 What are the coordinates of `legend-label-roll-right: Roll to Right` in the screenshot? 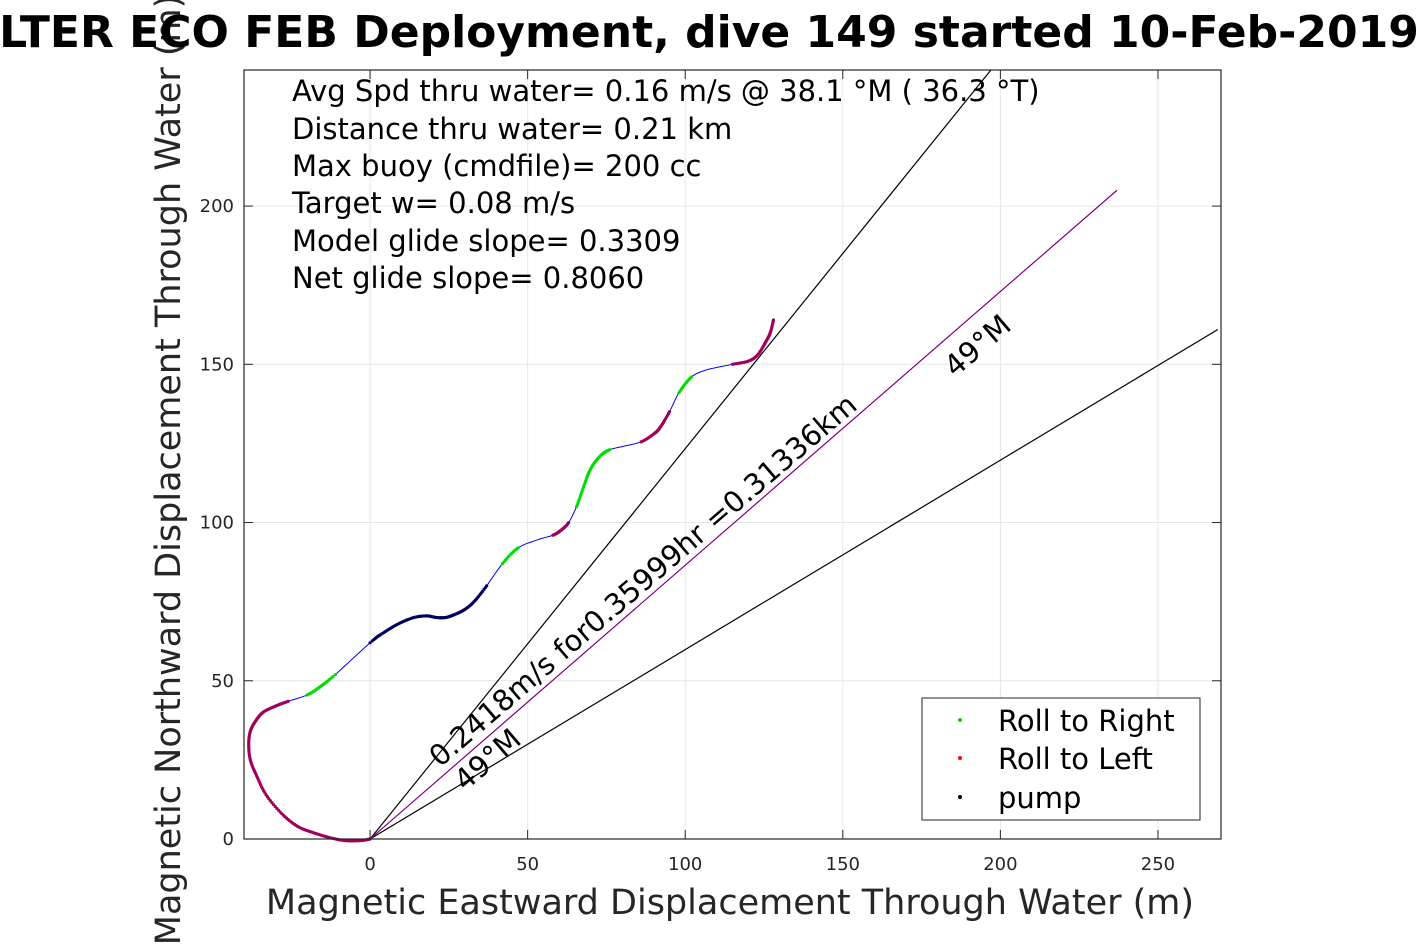 It's located at (1086, 721).